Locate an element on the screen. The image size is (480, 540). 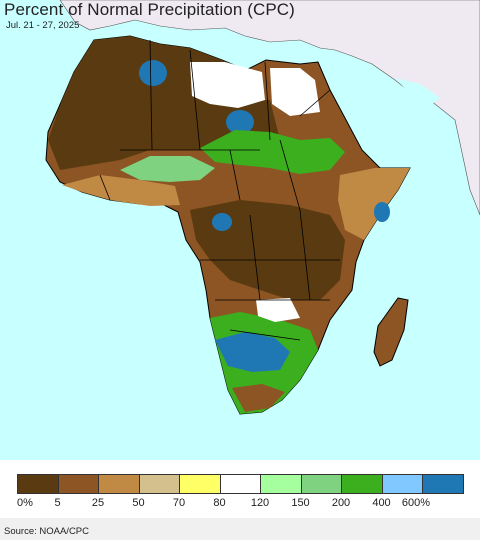
source-credit: Source: NOAA/CPC is located at coordinates (46, 531).